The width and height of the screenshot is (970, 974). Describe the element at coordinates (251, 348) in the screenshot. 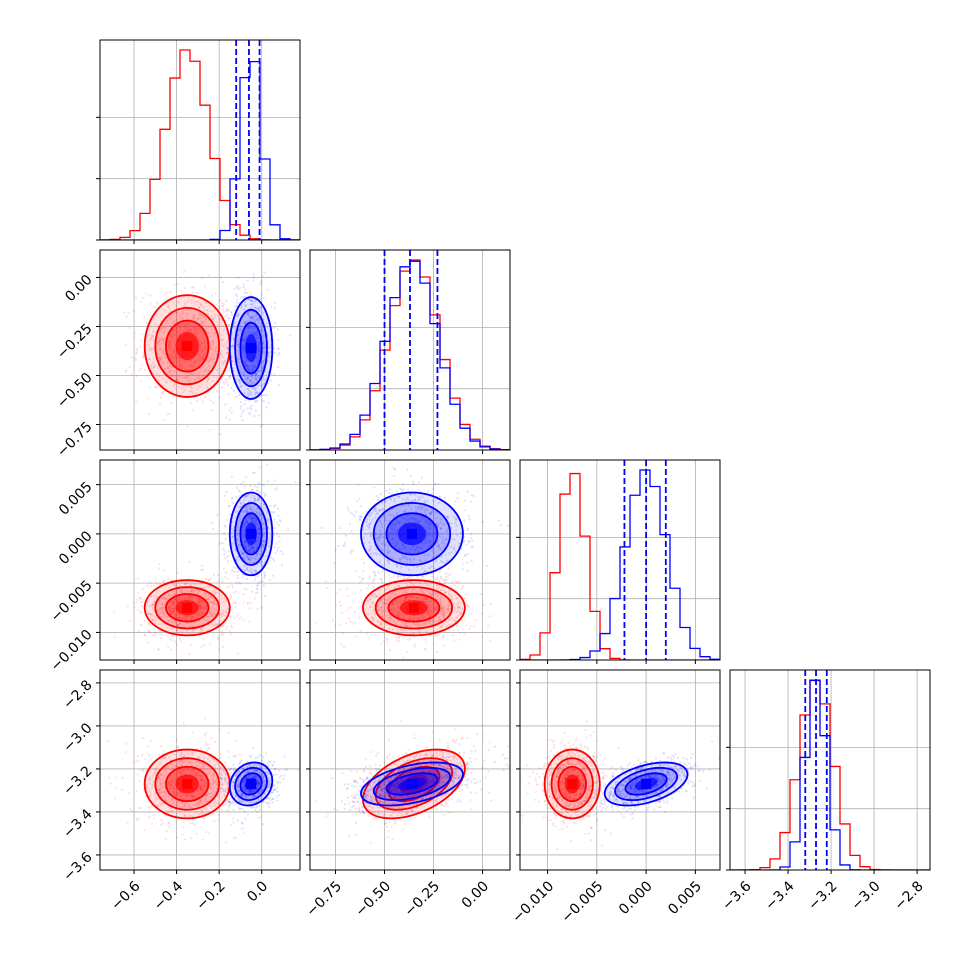

I see `density-peak` at that location.